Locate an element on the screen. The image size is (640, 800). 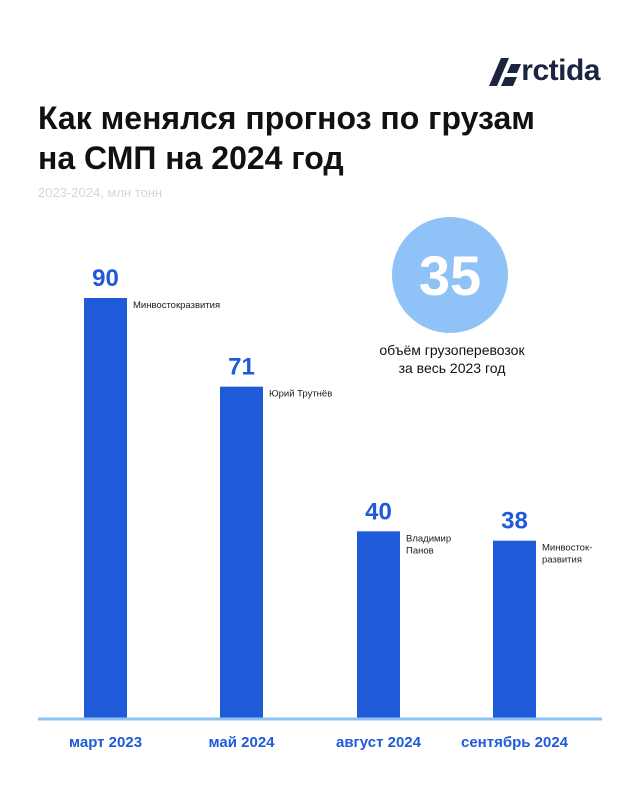
bar-value-label-4: 38 is located at coordinates (514, 521).